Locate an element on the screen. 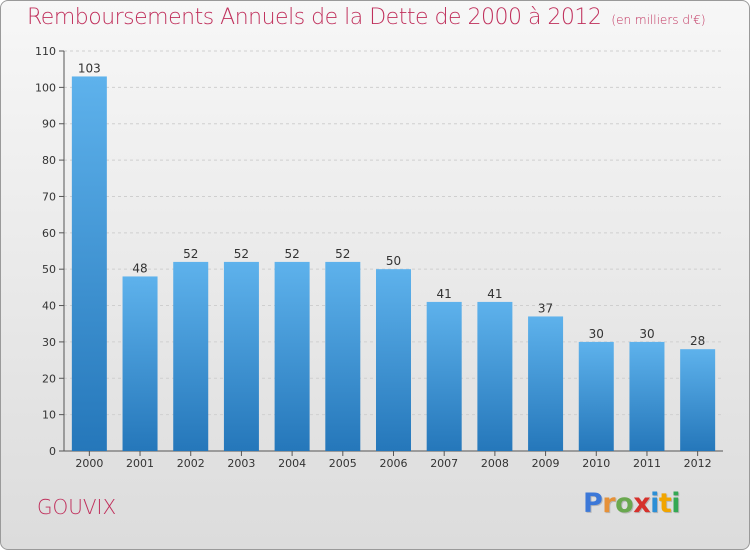  y-tick-label: 30 is located at coordinates (49, 342).